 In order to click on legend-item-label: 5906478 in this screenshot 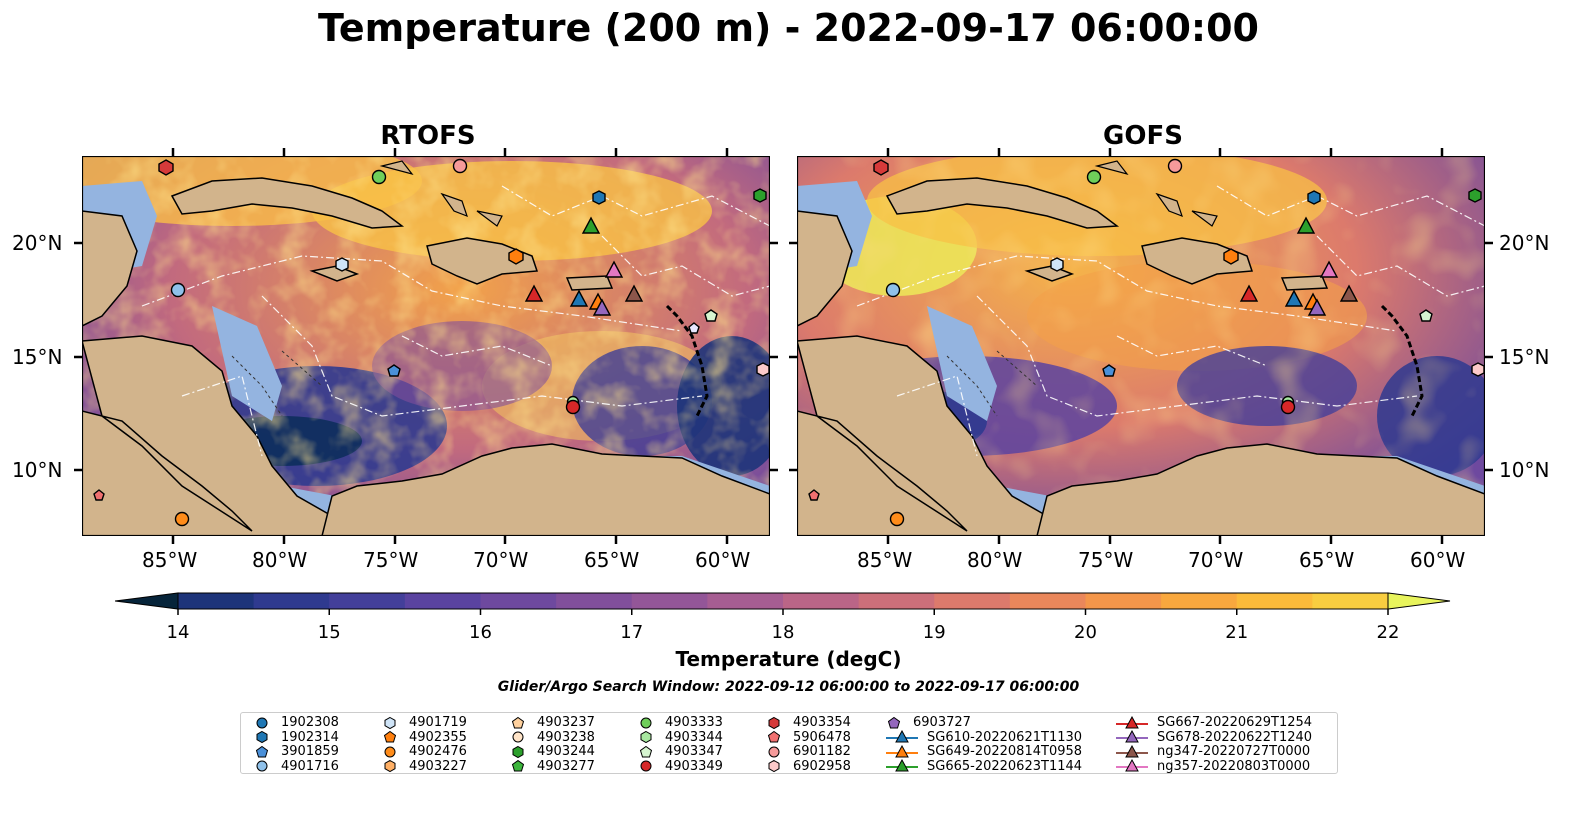, I will do `click(822, 737)`.